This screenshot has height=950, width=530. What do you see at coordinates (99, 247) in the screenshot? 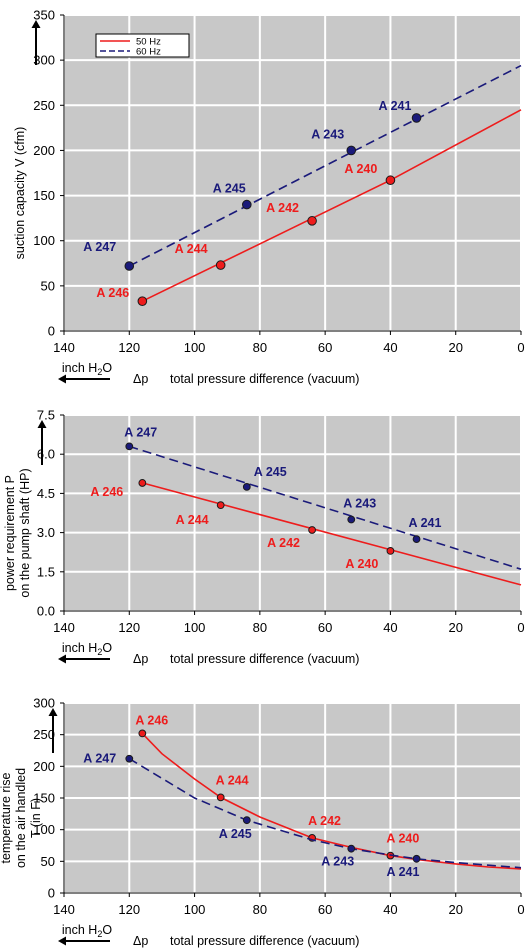
I see `point-label: A 247` at bounding box center [99, 247].